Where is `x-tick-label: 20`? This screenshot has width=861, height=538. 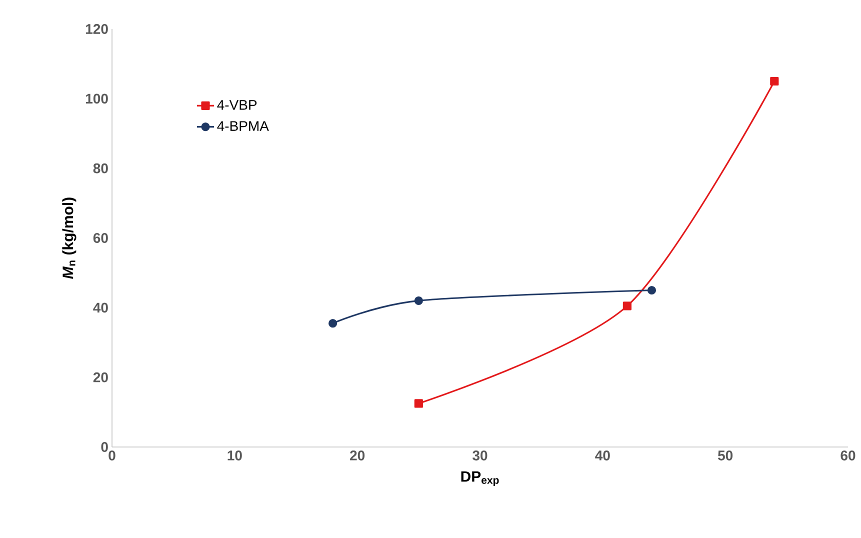
x-tick-label: 20 is located at coordinates (357, 455).